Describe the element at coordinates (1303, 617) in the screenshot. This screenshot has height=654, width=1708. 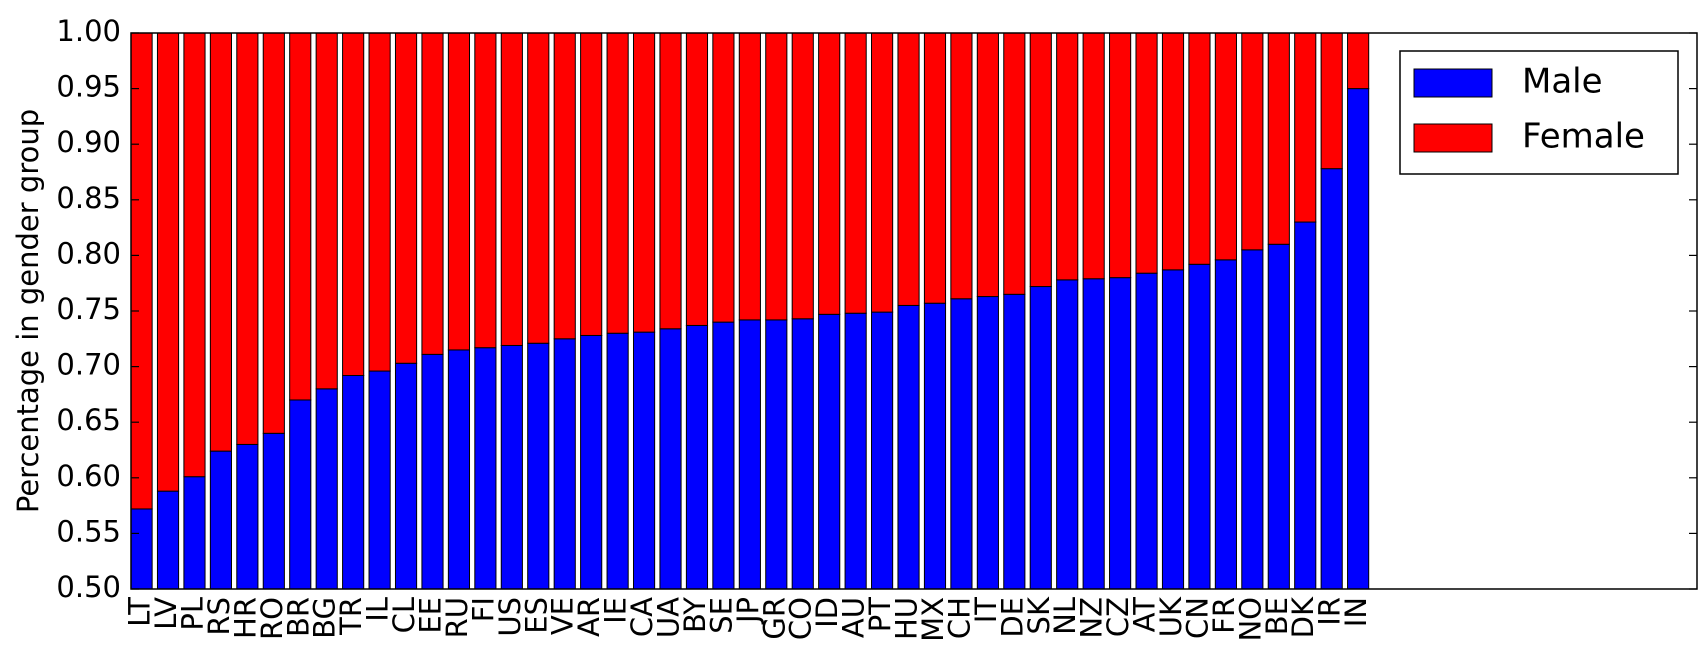
I see `x-tick-label: DK` at that location.